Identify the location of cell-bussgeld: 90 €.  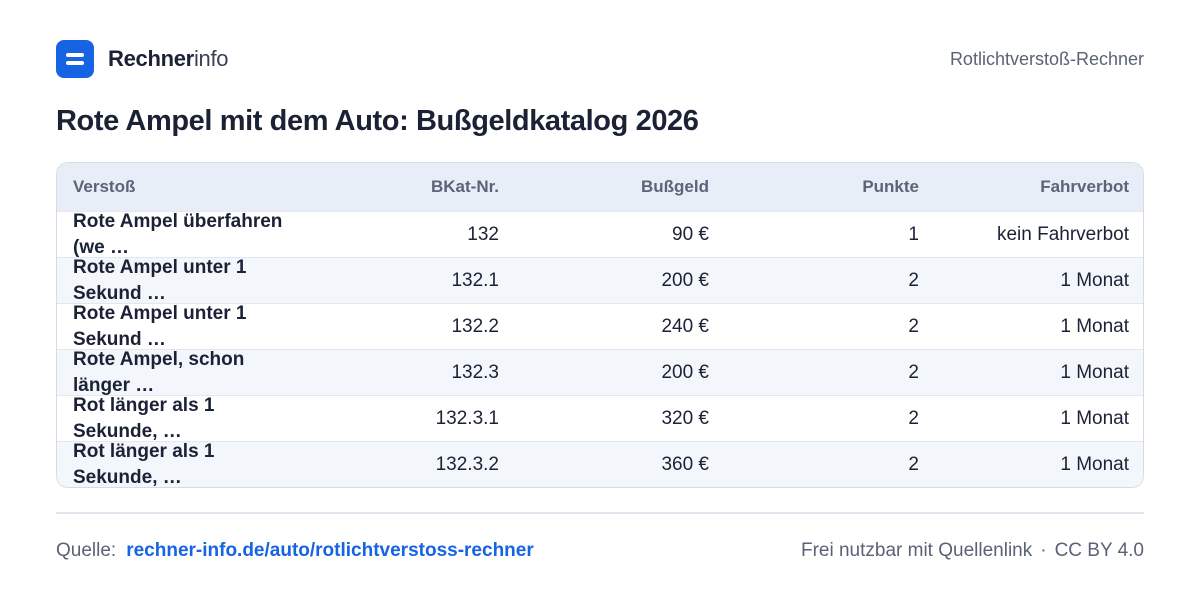
(690, 234).